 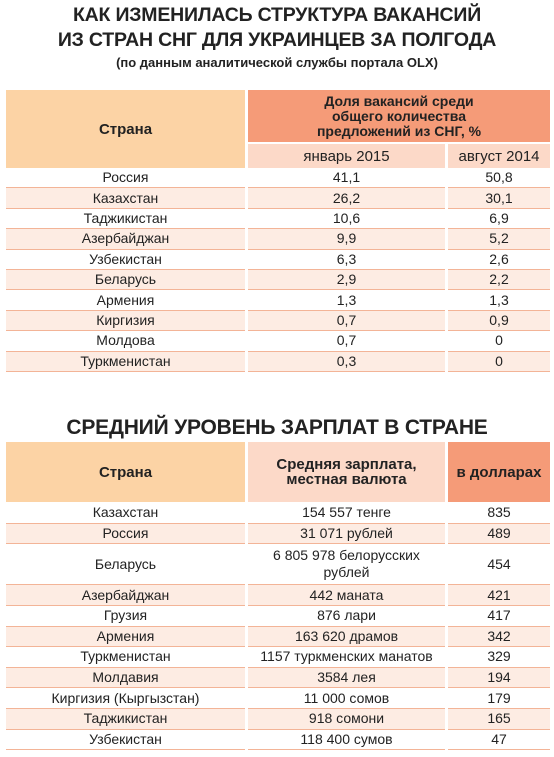 What do you see at coordinates (125, 219) in the screenshot?
I see `table-cell: Таджикистан` at bounding box center [125, 219].